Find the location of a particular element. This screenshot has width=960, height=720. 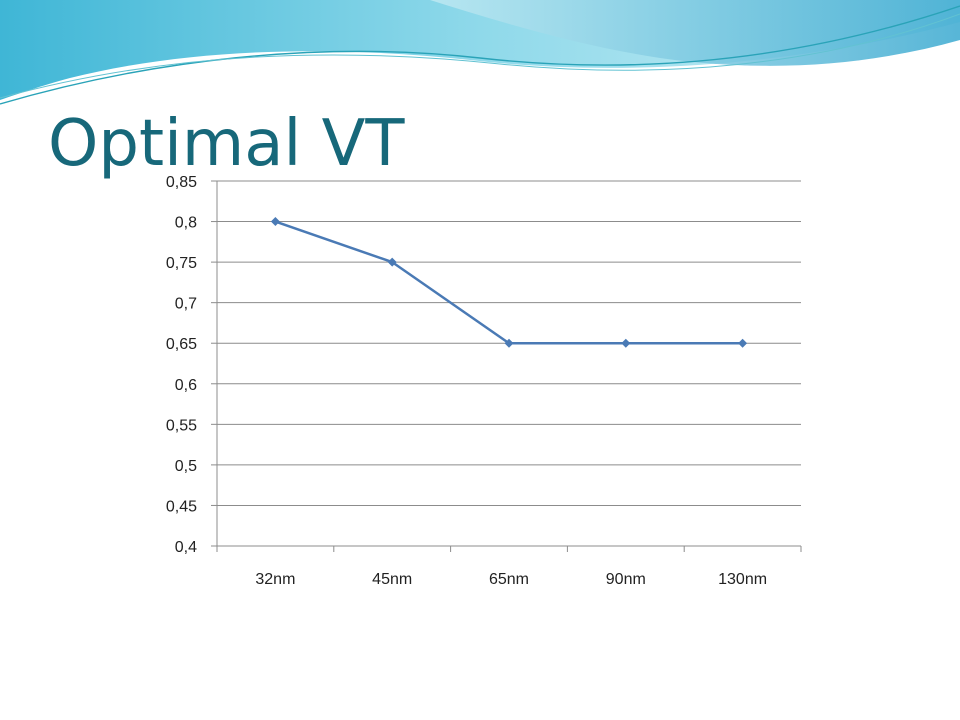

y-tick-labels: 0,4 0,45 0,5 0,55 0,6 0,65 0,7 0,75 0,8 0,85 is located at coordinates (181, 365).